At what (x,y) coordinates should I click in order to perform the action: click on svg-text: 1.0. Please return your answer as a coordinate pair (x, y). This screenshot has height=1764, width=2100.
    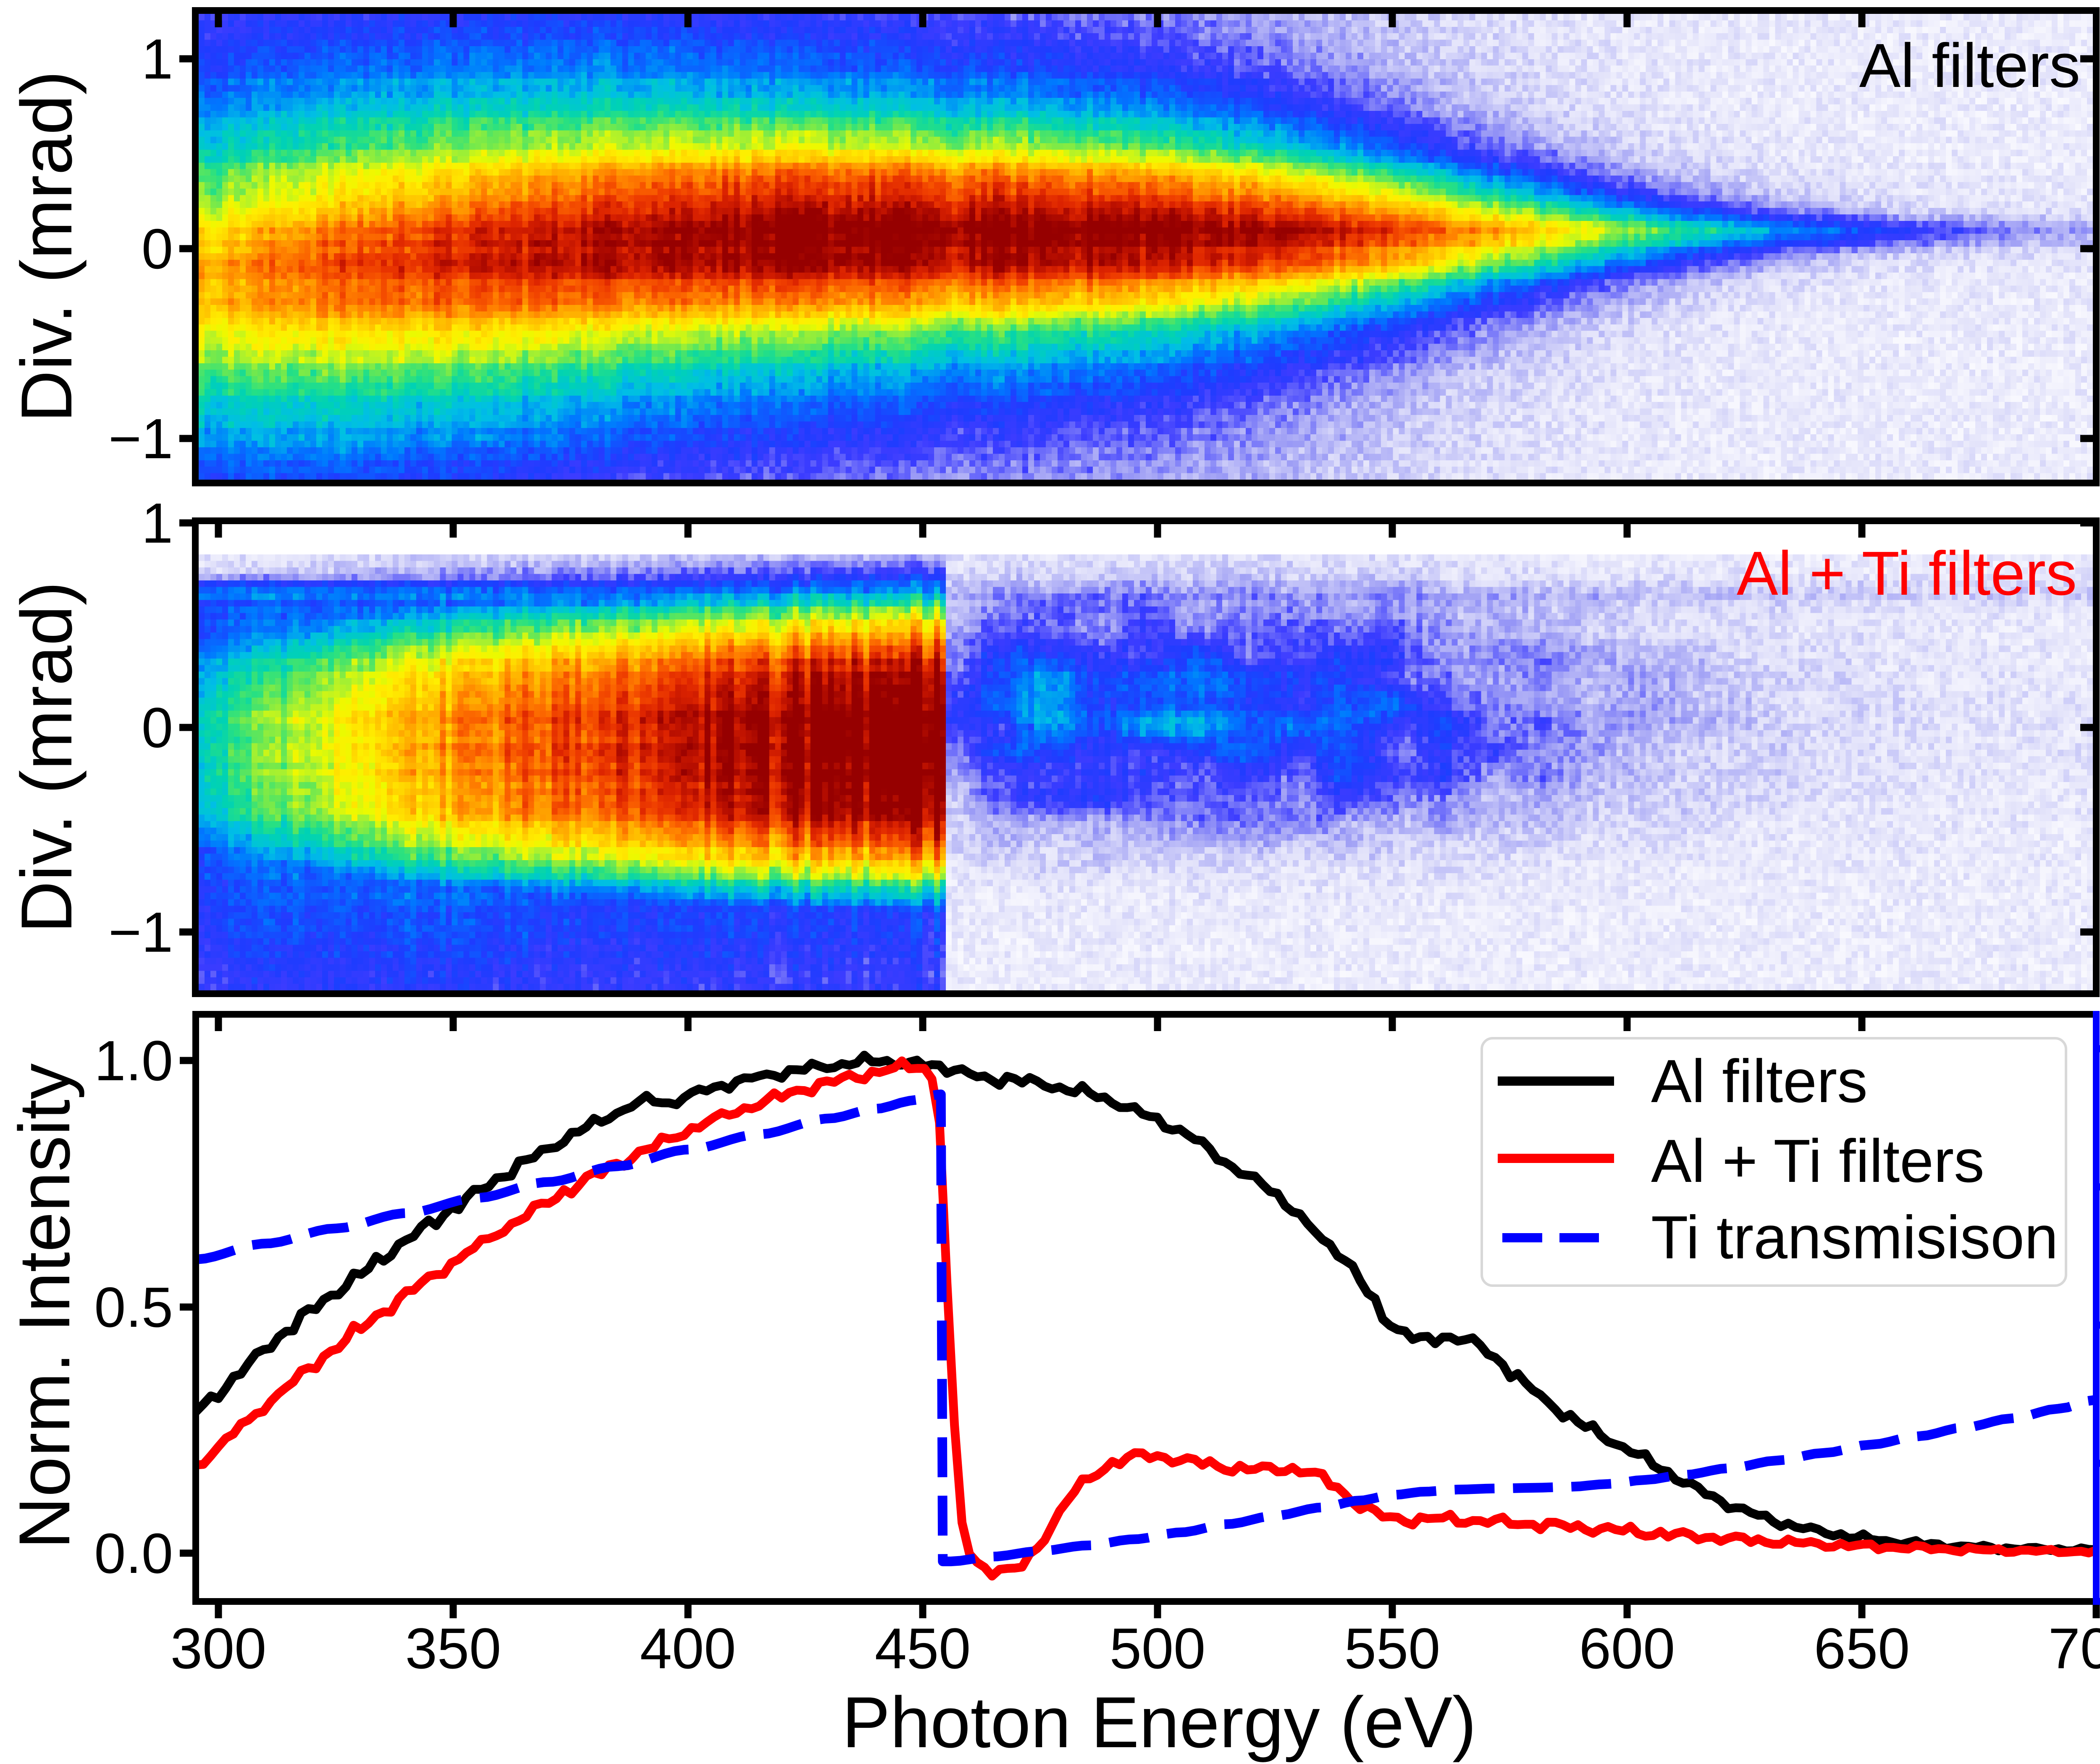
    Looking at the image, I should click on (133, 1060).